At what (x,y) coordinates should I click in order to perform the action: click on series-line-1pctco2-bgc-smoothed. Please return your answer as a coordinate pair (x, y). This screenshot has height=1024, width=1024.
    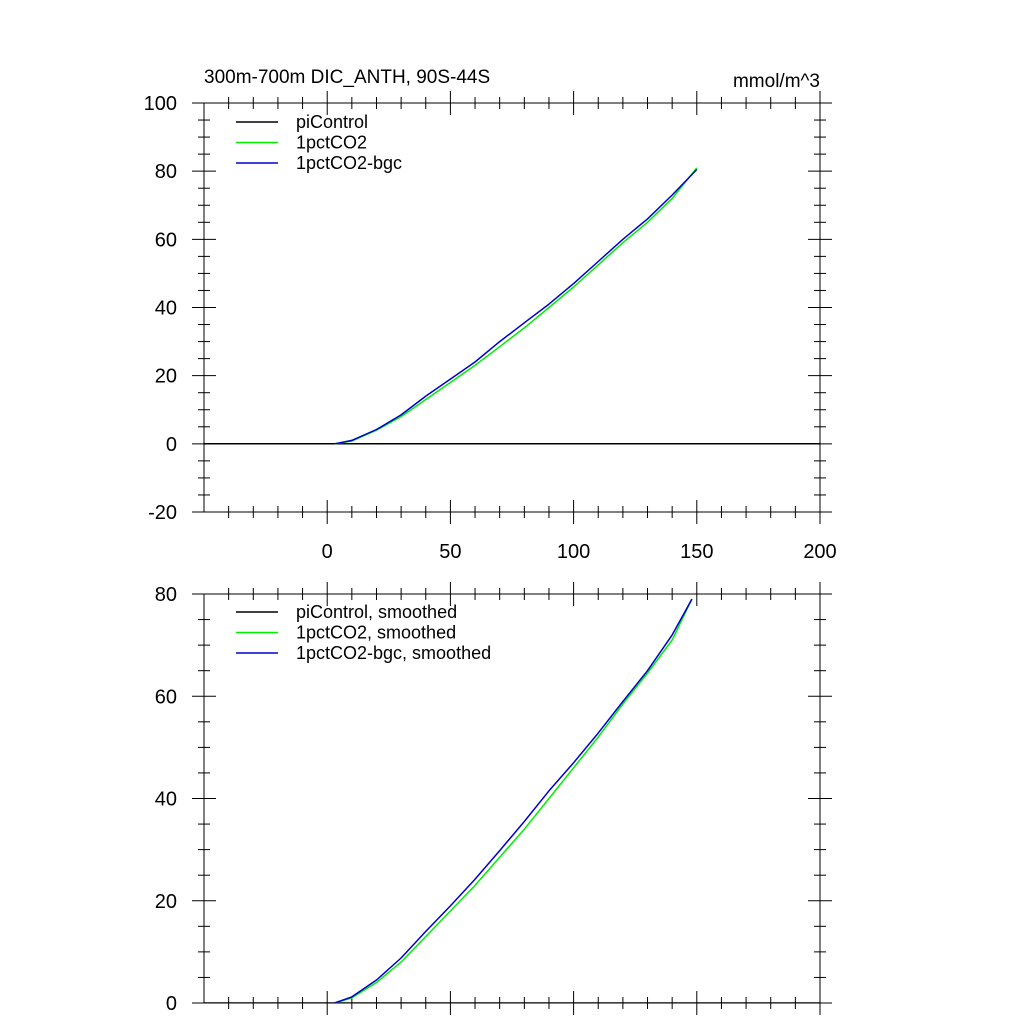
    Looking at the image, I should click on (513, 800).